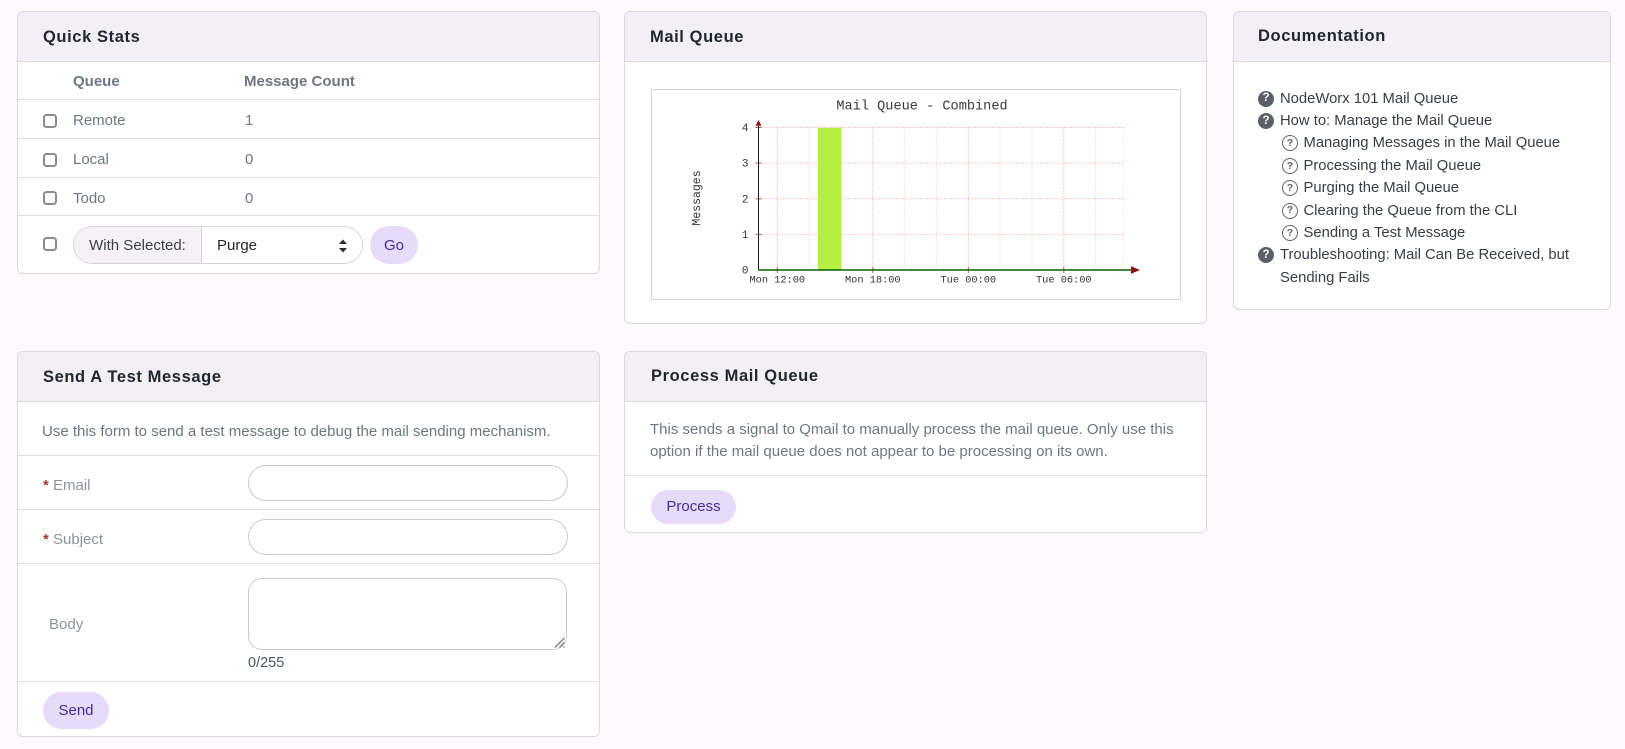 This screenshot has width=1625, height=749. I want to click on svg-text: Messages, so click(697, 197).